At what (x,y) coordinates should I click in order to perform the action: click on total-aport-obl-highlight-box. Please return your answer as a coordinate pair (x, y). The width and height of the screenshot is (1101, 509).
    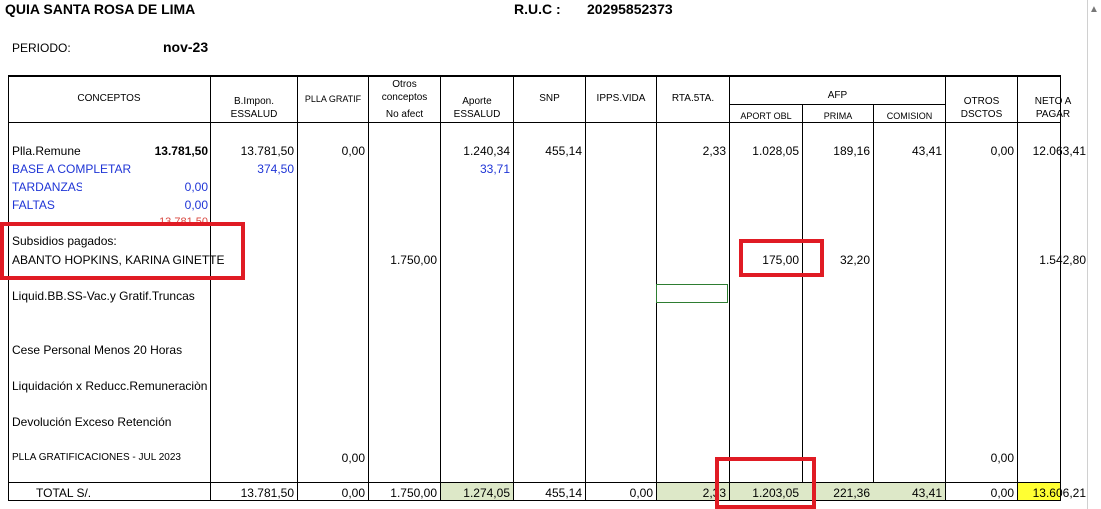
    Looking at the image, I should click on (765, 483).